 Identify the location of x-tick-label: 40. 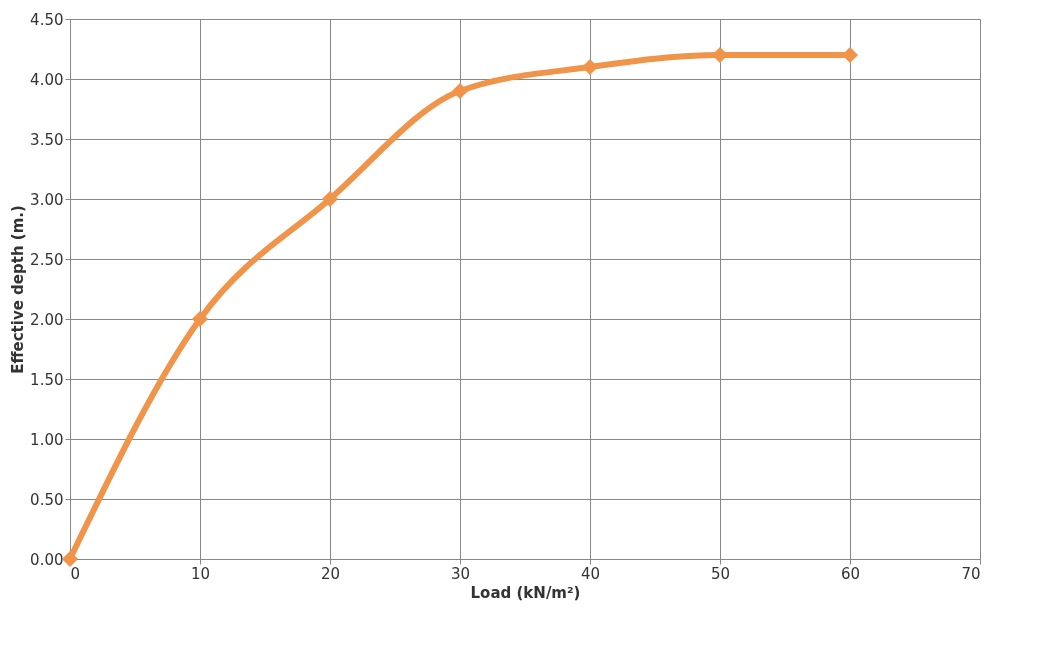
(590, 573).